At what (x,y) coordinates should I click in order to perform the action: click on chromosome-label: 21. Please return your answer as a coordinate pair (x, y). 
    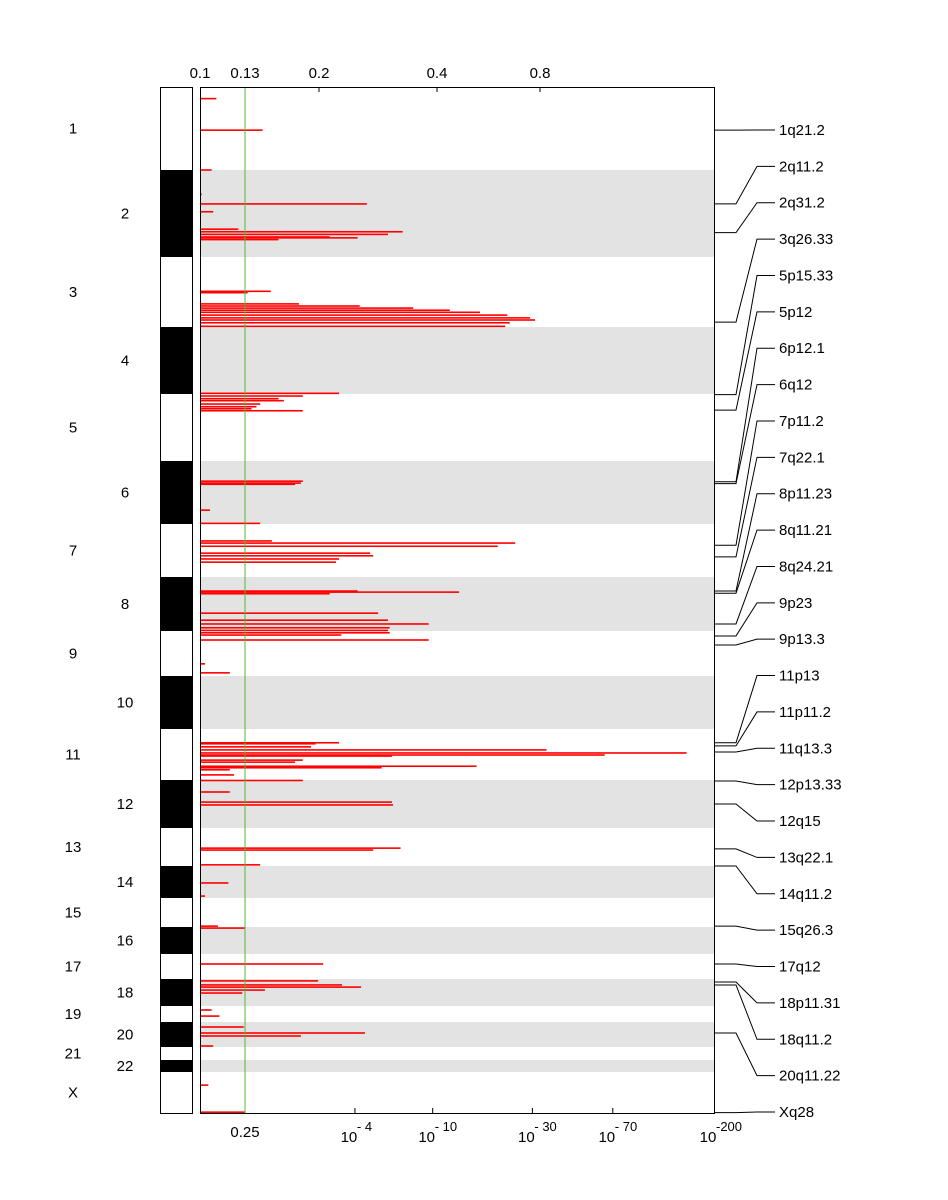
    Looking at the image, I should click on (73, 1054).